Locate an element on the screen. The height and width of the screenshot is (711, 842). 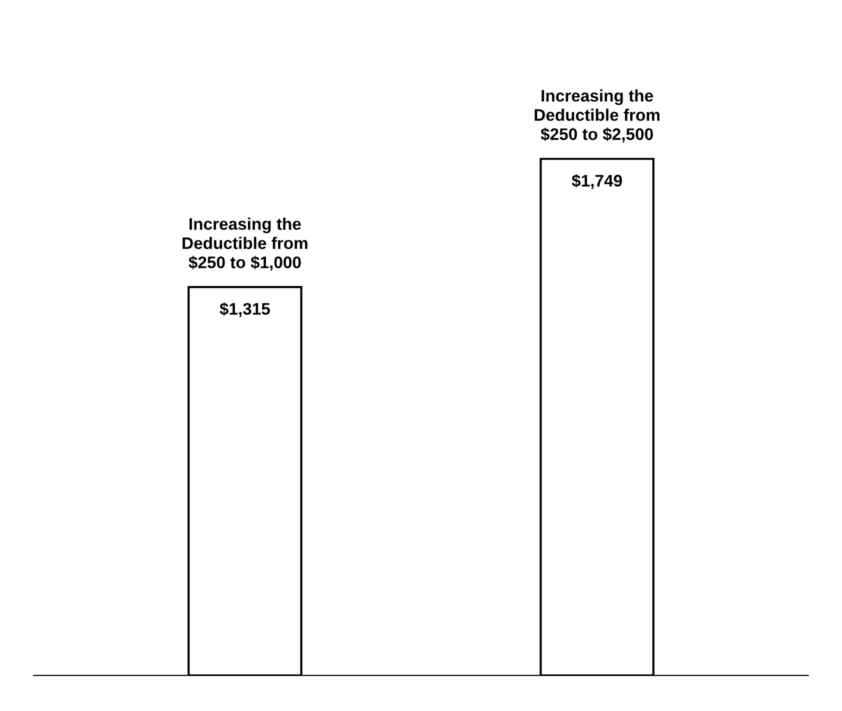
x-tick-label: Increasing the Deductible from $250 to $2,500 is located at coordinates (597, 115).